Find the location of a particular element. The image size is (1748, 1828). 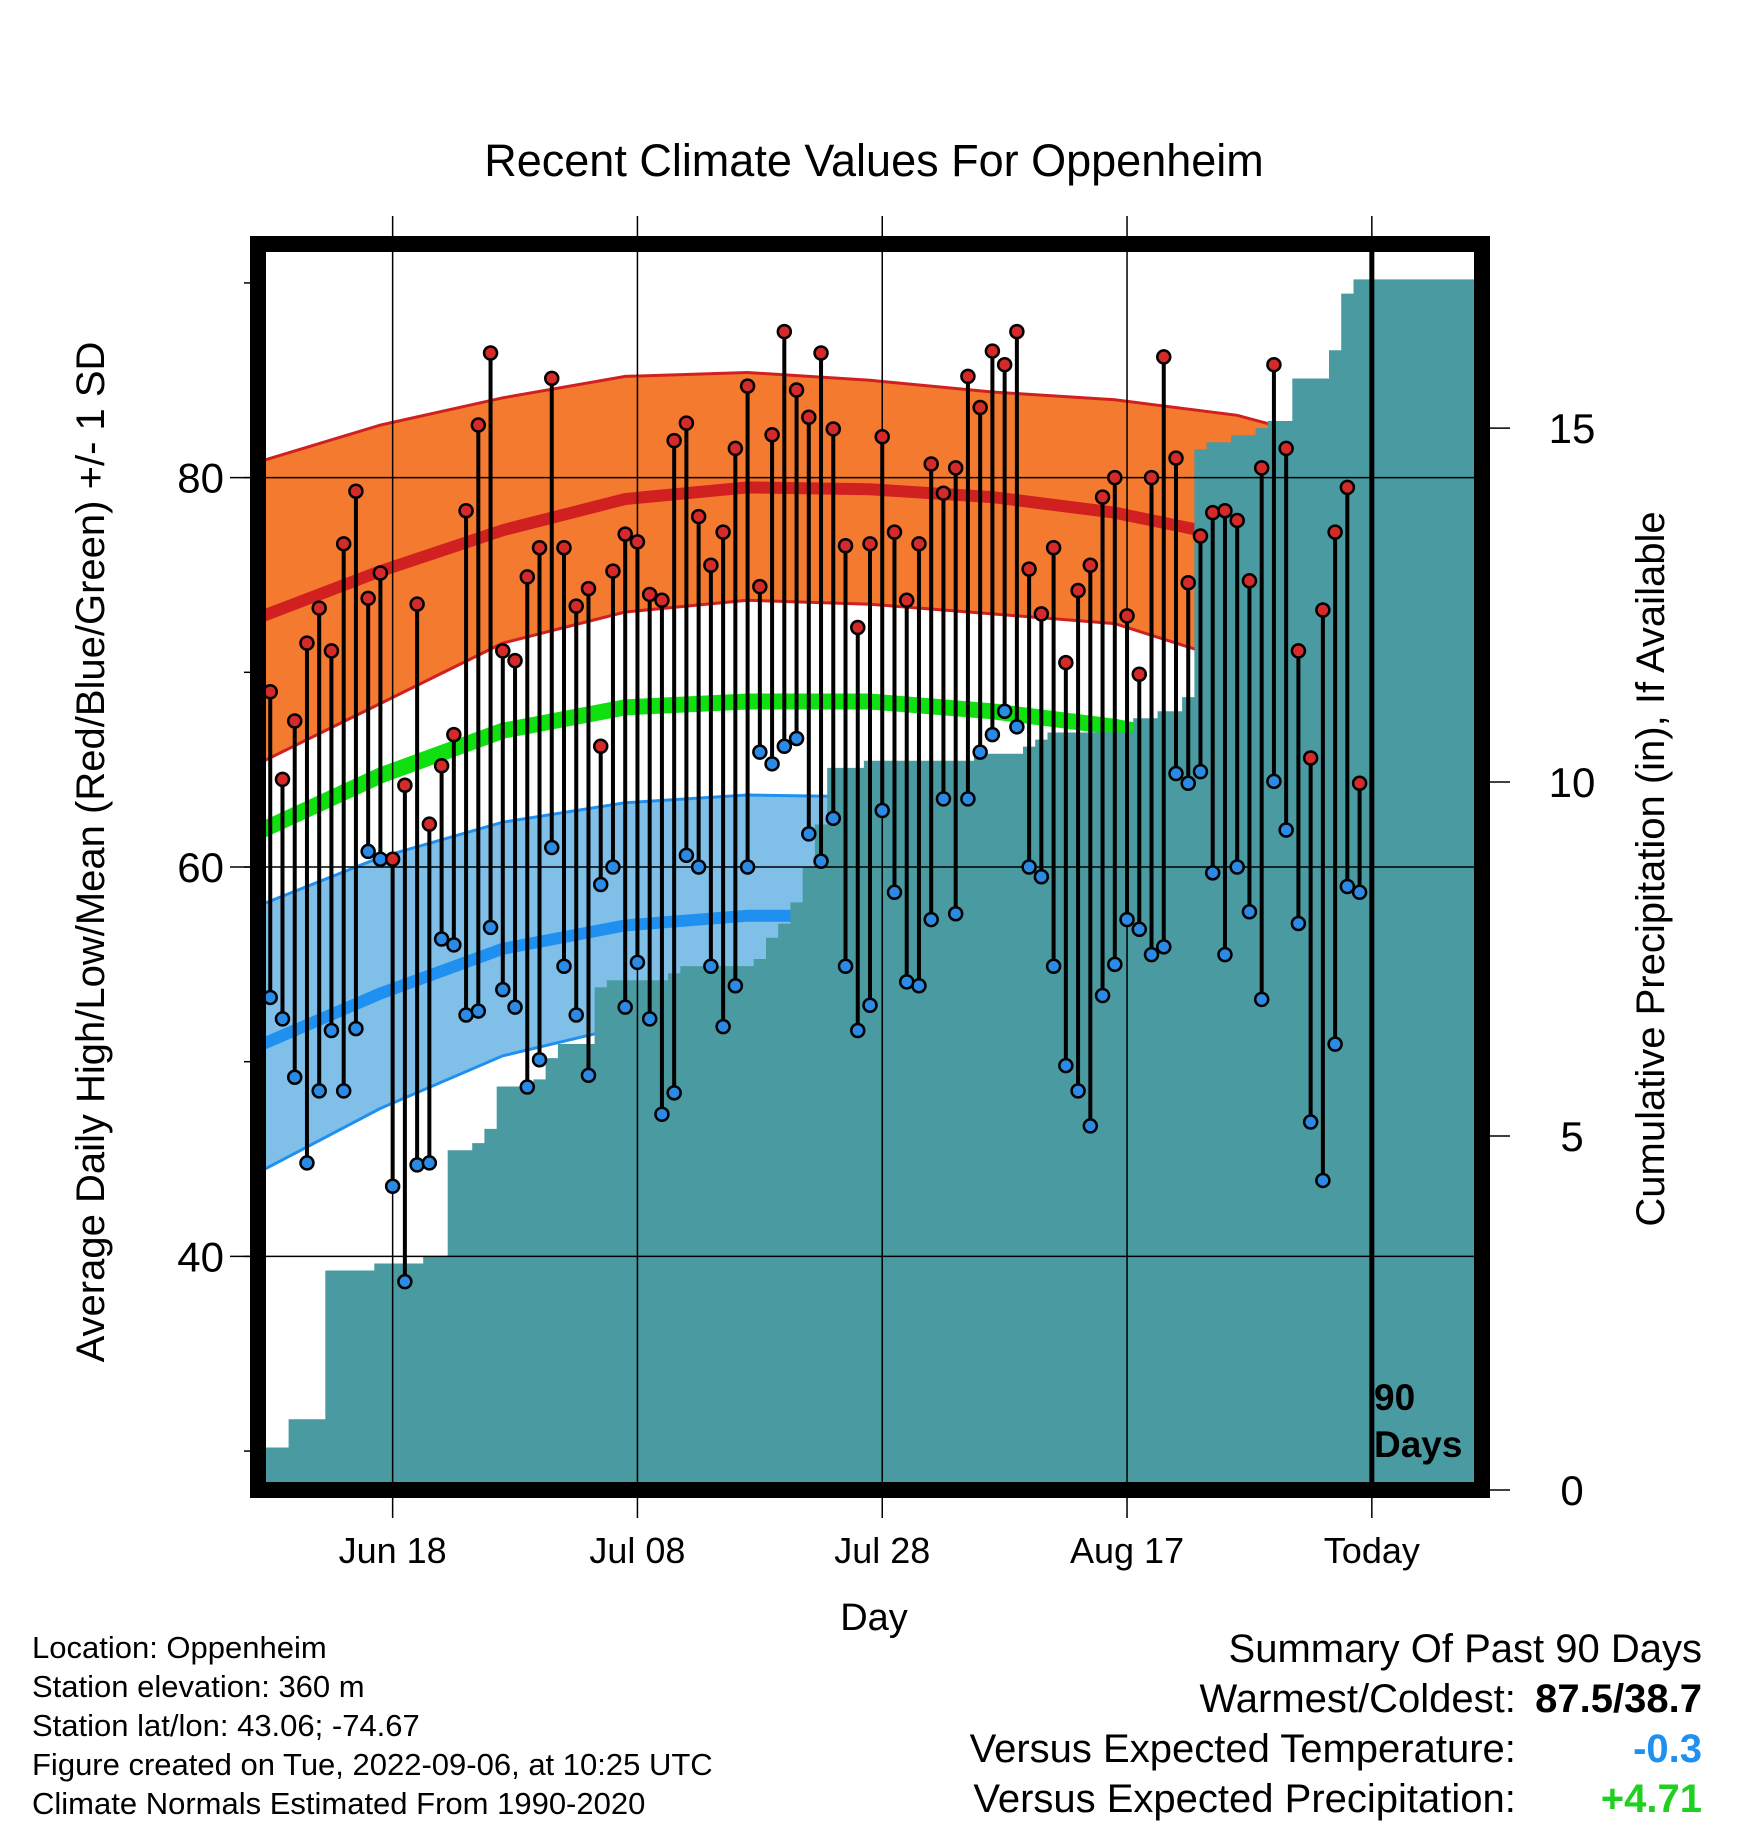

precip-label: Versus Expected Precipitation: is located at coordinates (1244, 1799).